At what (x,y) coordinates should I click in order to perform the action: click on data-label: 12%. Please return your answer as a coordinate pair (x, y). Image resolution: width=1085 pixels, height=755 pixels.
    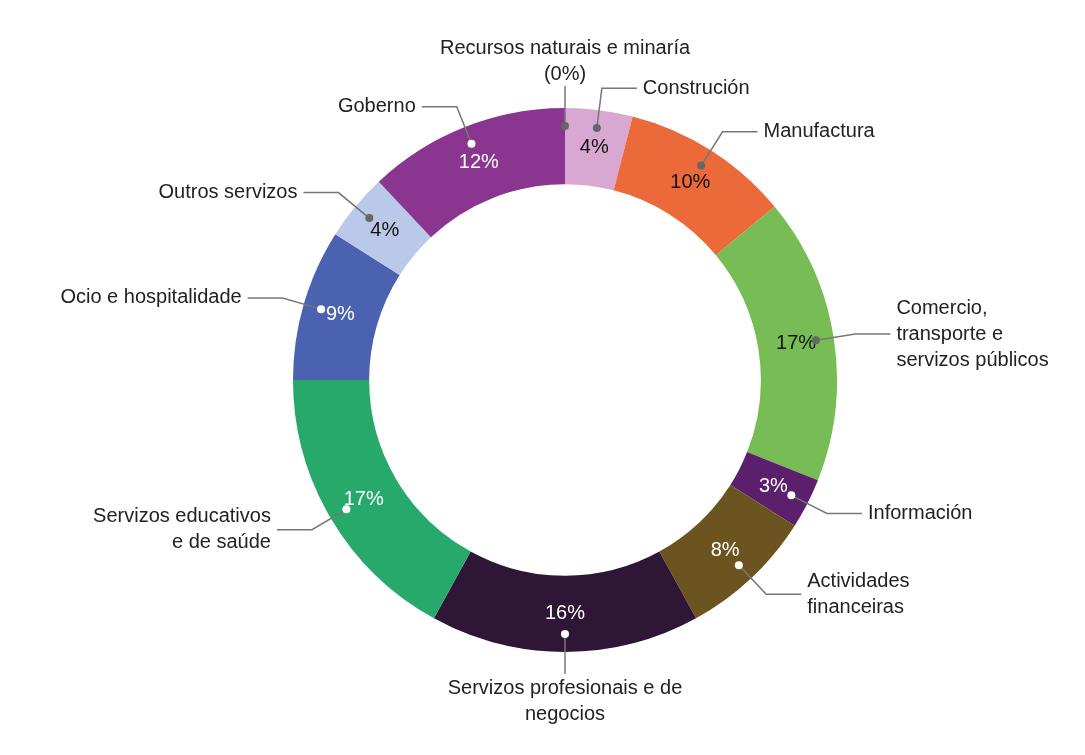
    Looking at the image, I should click on (479, 161).